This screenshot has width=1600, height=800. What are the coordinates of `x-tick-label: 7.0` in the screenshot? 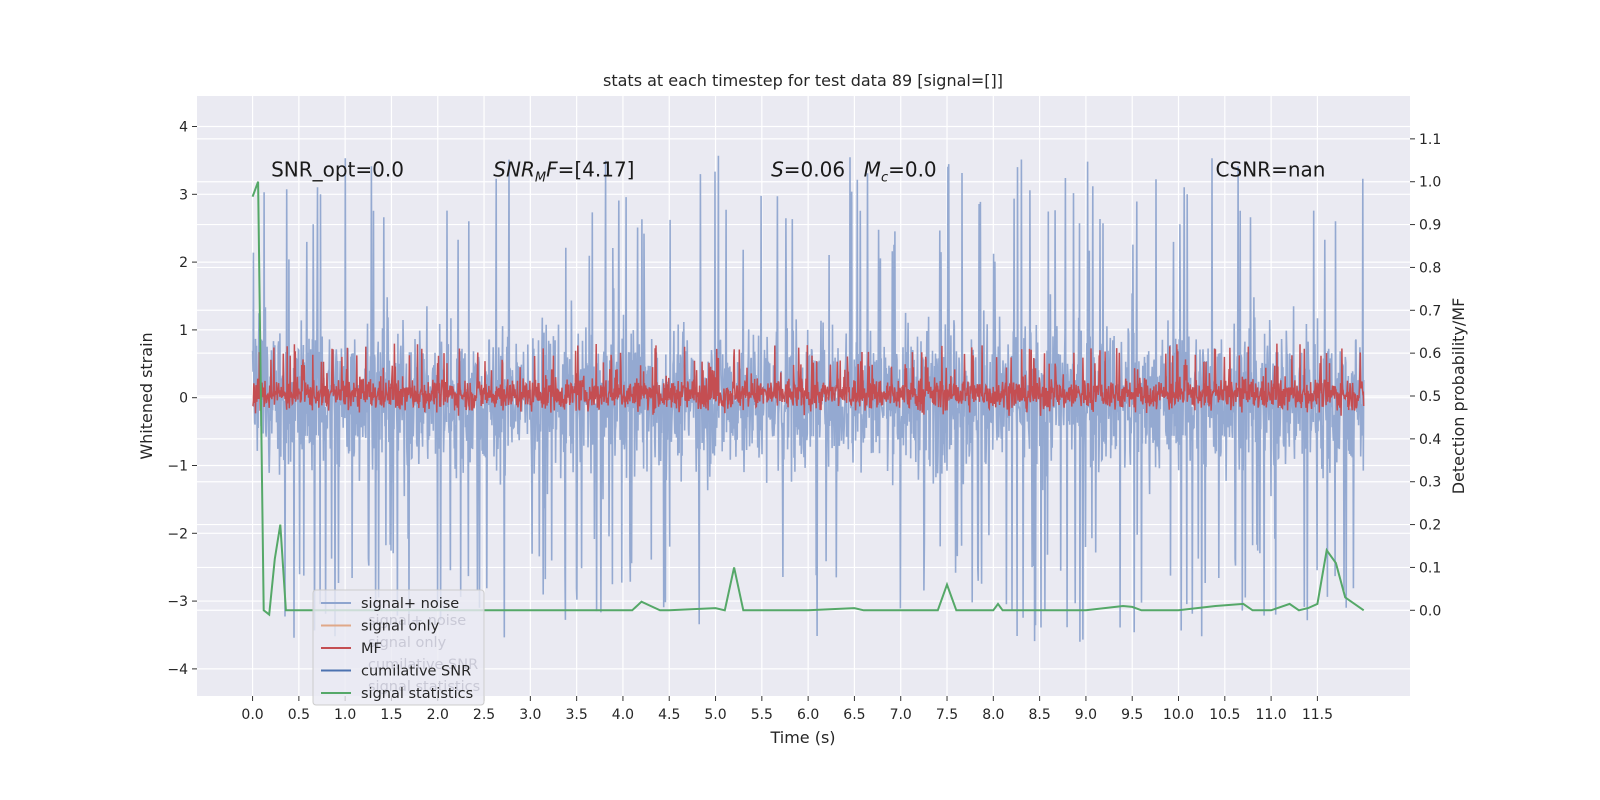 It's located at (901, 715).